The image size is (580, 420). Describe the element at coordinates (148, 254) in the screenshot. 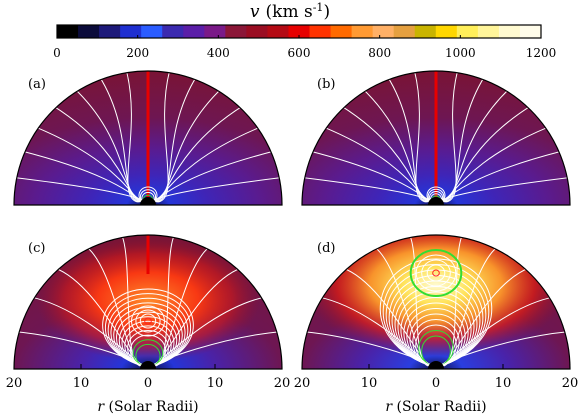

I see `current-sheet-c` at that location.